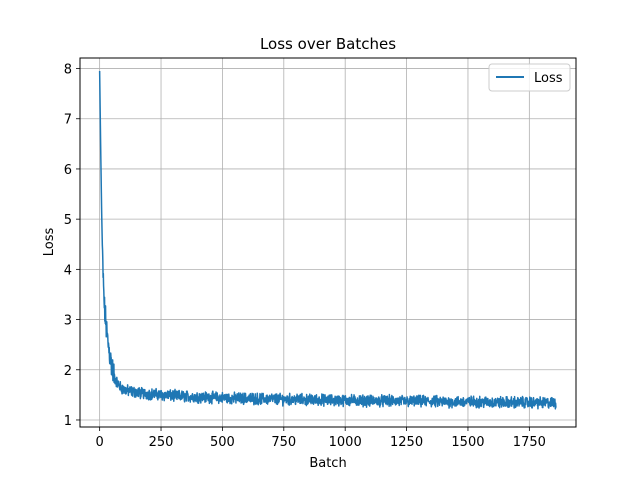 This screenshot has height=480, width=640. What do you see at coordinates (467, 442) in the screenshot?
I see `x-tick-label: 1500` at bounding box center [467, 442].